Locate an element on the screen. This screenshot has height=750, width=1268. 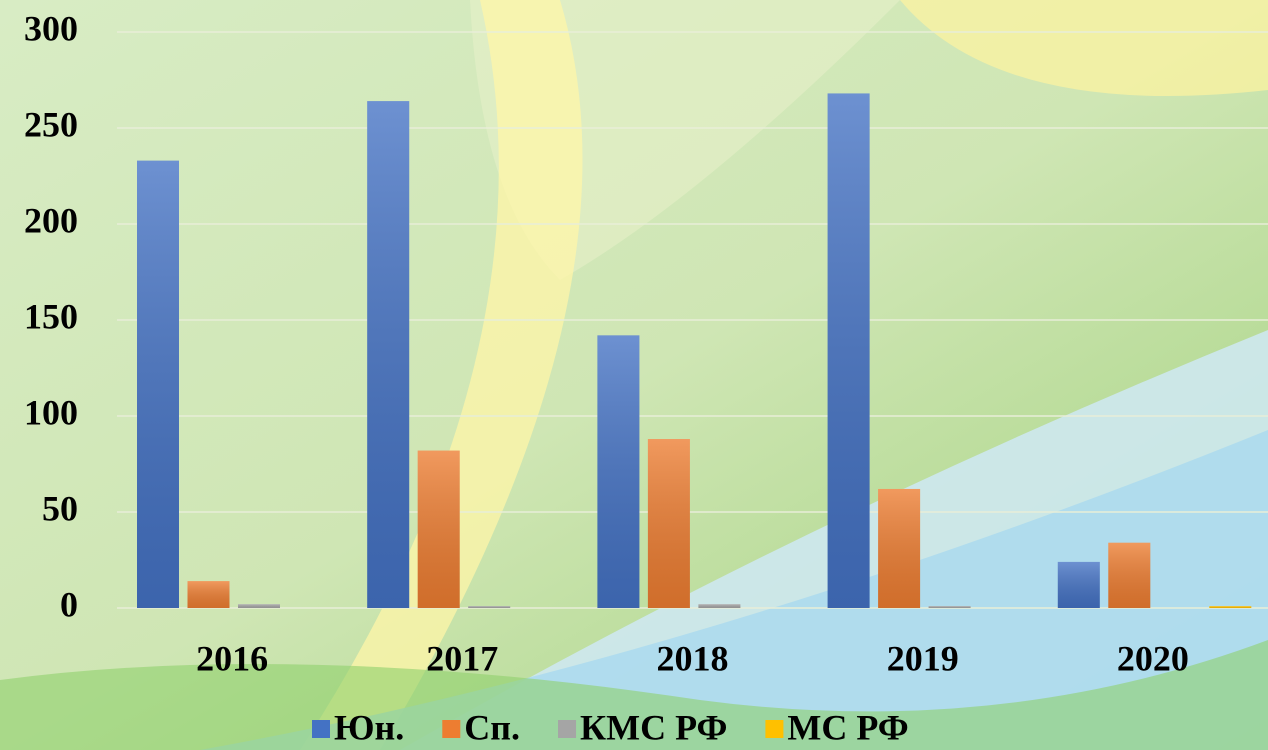
x-tick-label: 2019 is located at coordinates (923, 658).